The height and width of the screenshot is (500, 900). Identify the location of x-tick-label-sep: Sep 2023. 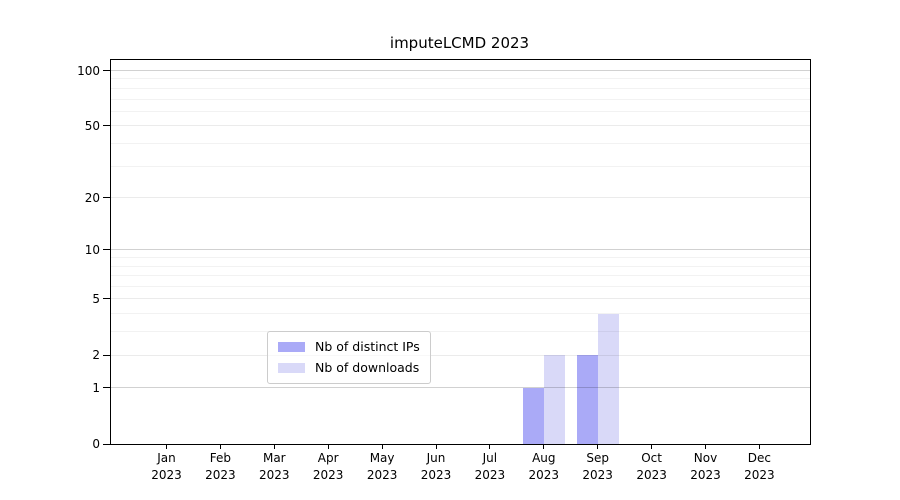
(598, 466).